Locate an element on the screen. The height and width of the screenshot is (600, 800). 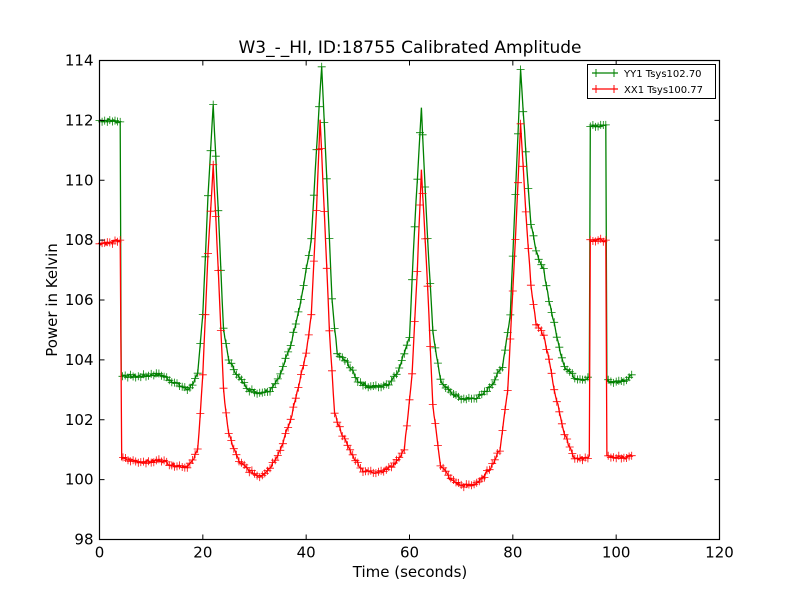
y-axis-label: Power in Kelvin is located at coordinates (52, 300).